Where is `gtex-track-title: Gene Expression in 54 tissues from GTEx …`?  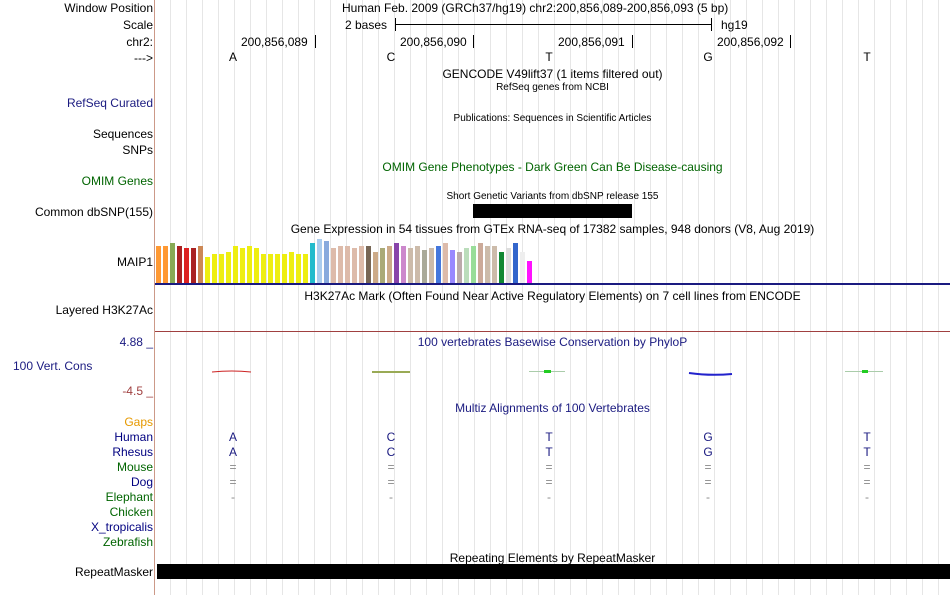 gtex-track-title: Gene Expression in 54 tissues from GTEx … is located at coordinates (552, 229).